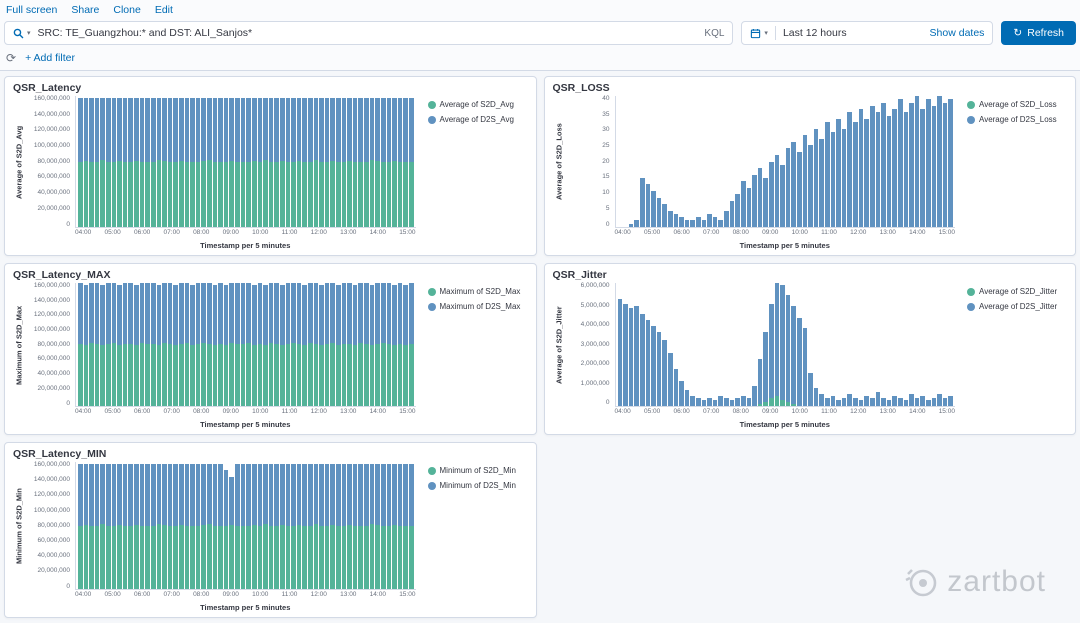  I want to click on legend-label: Average of S2D_Avg, so click(476, 104).